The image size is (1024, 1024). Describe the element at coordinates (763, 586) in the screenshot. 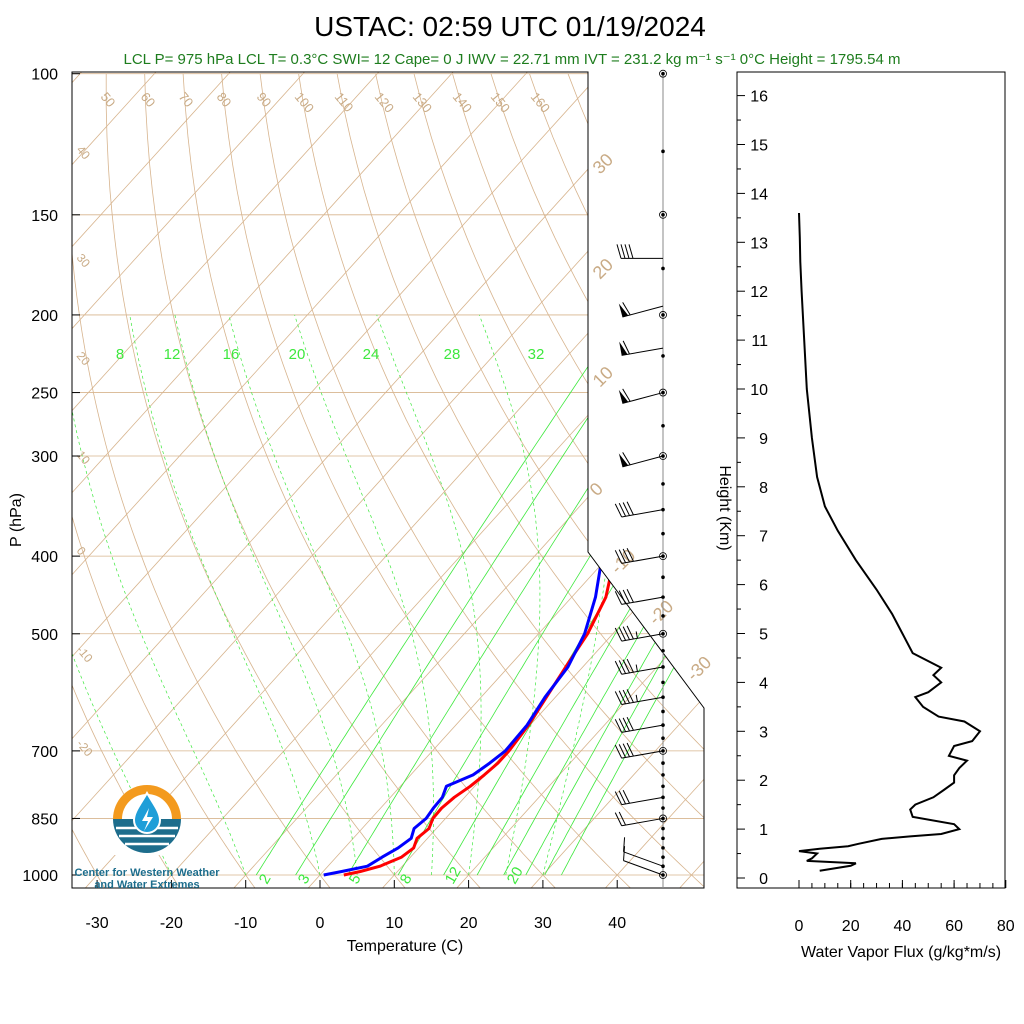

I see `flux-y-tick-label: 6` at that location.